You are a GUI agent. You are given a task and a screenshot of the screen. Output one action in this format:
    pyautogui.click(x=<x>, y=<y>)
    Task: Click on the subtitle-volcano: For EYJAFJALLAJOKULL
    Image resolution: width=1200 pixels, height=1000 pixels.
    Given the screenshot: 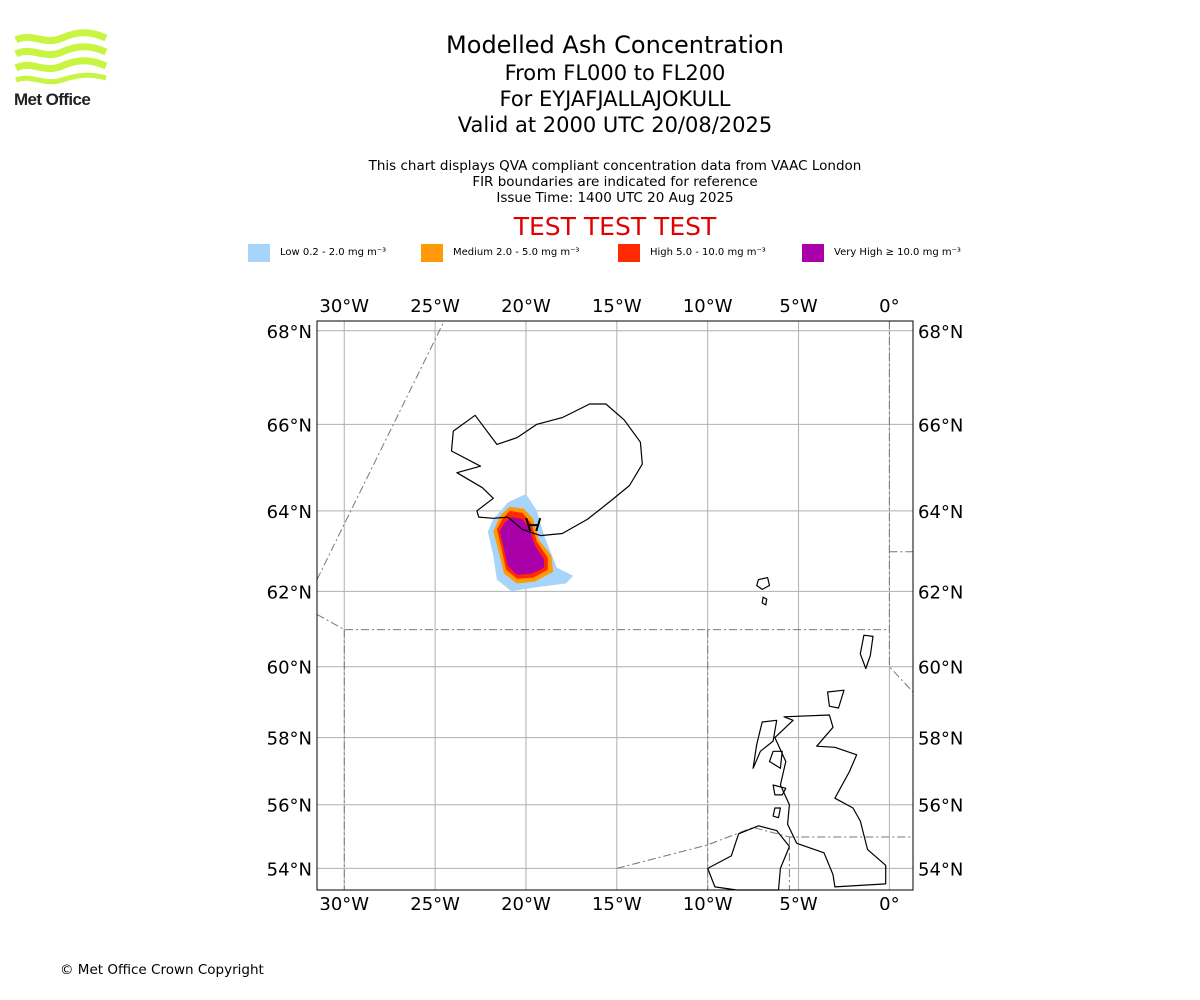 What is the action you would take?
    pyautogui.click(x=615, y=99)
    